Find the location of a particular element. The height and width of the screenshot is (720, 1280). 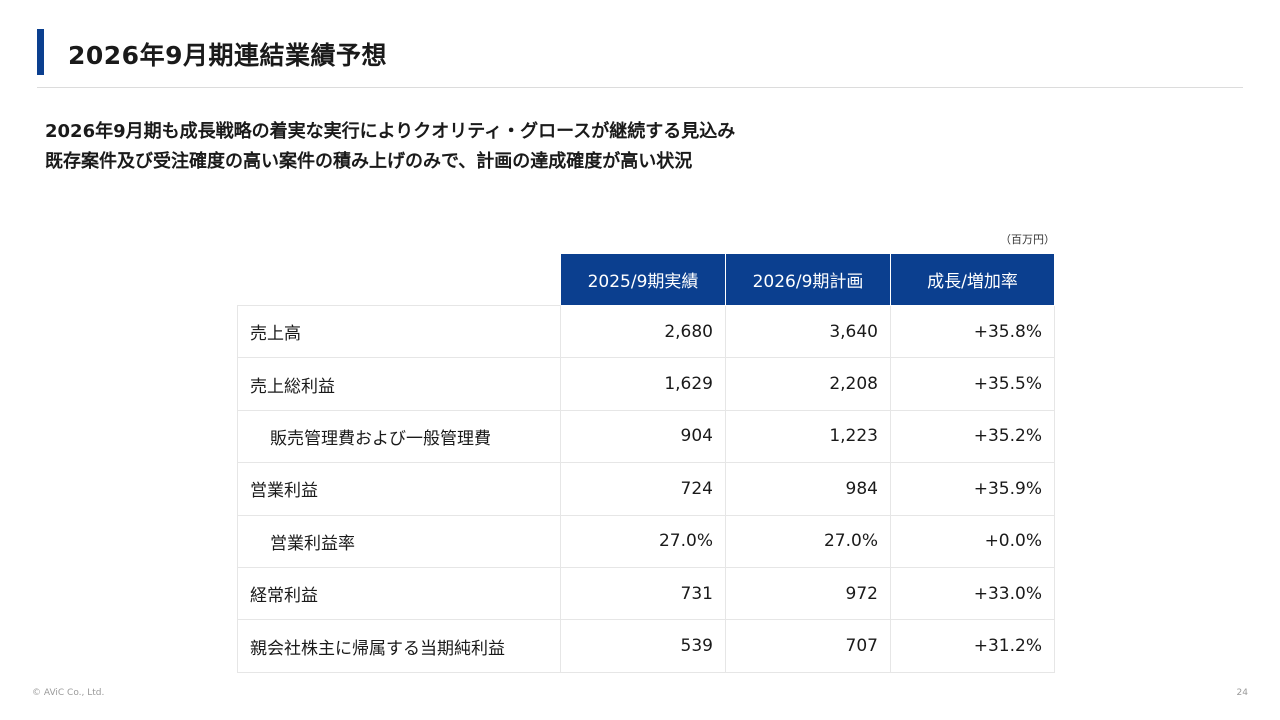

table-row: 経常利益 731 972 +33.0% is located at coordinates (646, 593).